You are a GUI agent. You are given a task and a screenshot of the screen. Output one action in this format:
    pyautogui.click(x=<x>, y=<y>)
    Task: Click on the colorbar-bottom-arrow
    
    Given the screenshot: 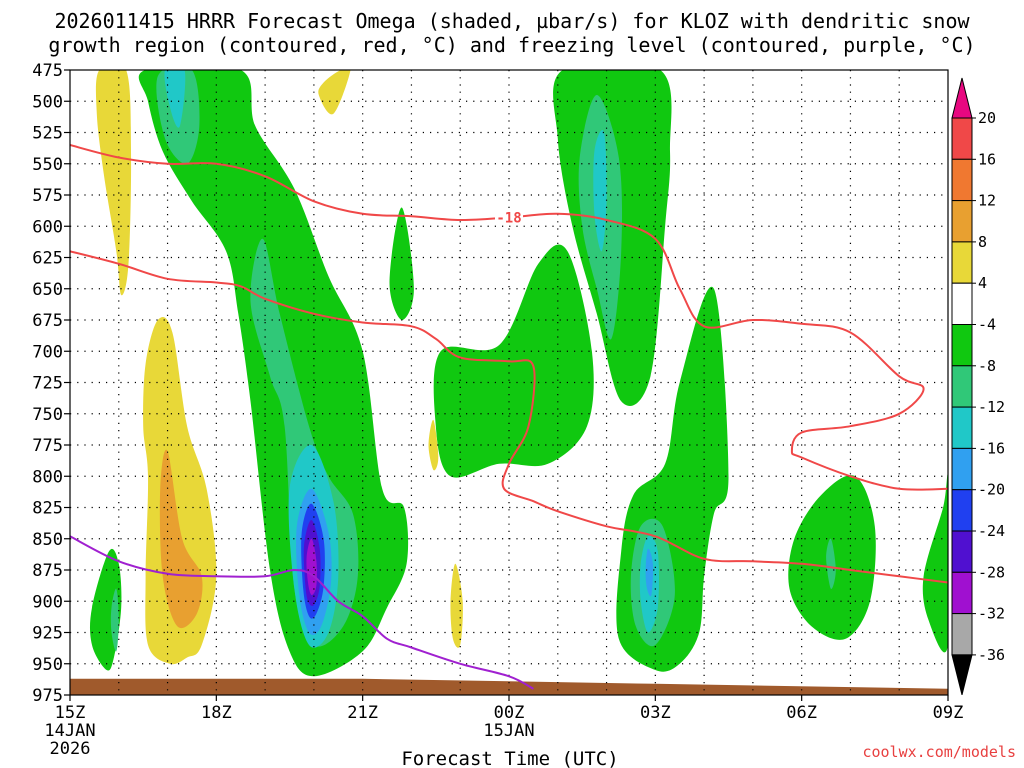 What is the action you would take?
    pyautogui.click(x=962, y=675)
    